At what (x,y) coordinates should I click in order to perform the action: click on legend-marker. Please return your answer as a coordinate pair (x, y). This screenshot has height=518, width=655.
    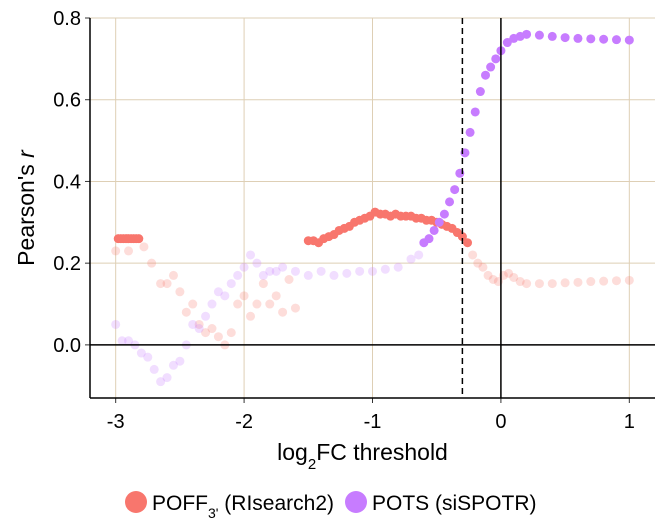
    Looking at the image, I should click on (136, 502).